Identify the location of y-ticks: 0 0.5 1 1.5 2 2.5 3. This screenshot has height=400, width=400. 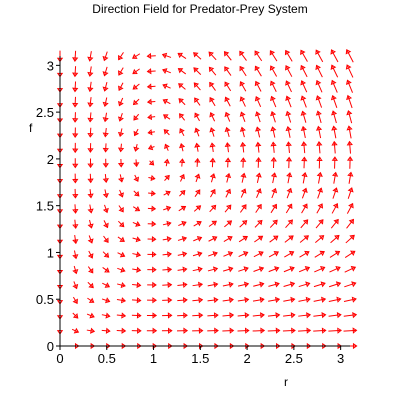
(48, 206).